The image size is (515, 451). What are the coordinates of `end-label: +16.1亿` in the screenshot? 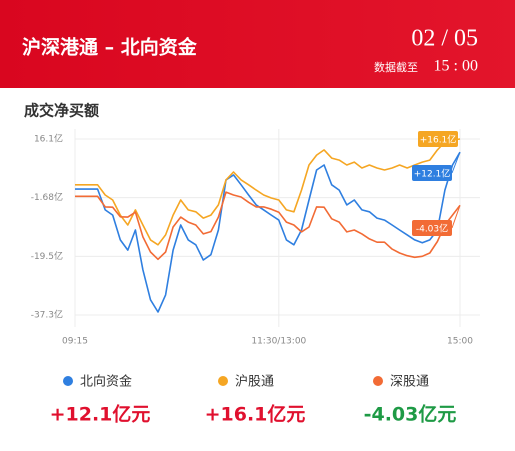 It's located at (438, 140).